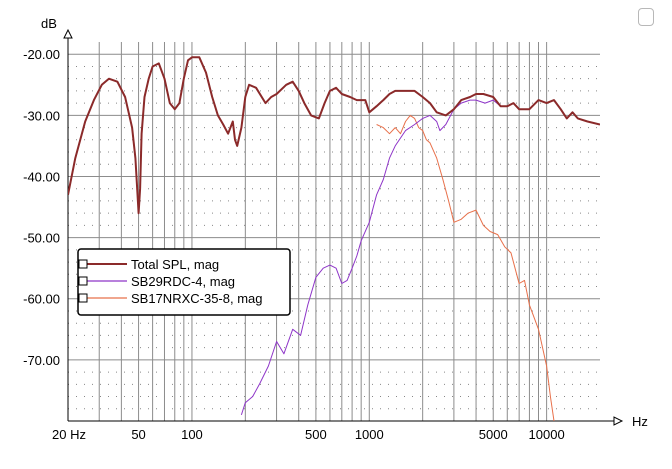 Image resolution: width=672 pixels, height=469 pixels. What do you see at coordinates (316, 434) in the screenshot?
I see `x-tick-label: 500` at bounding box center [316, 434].